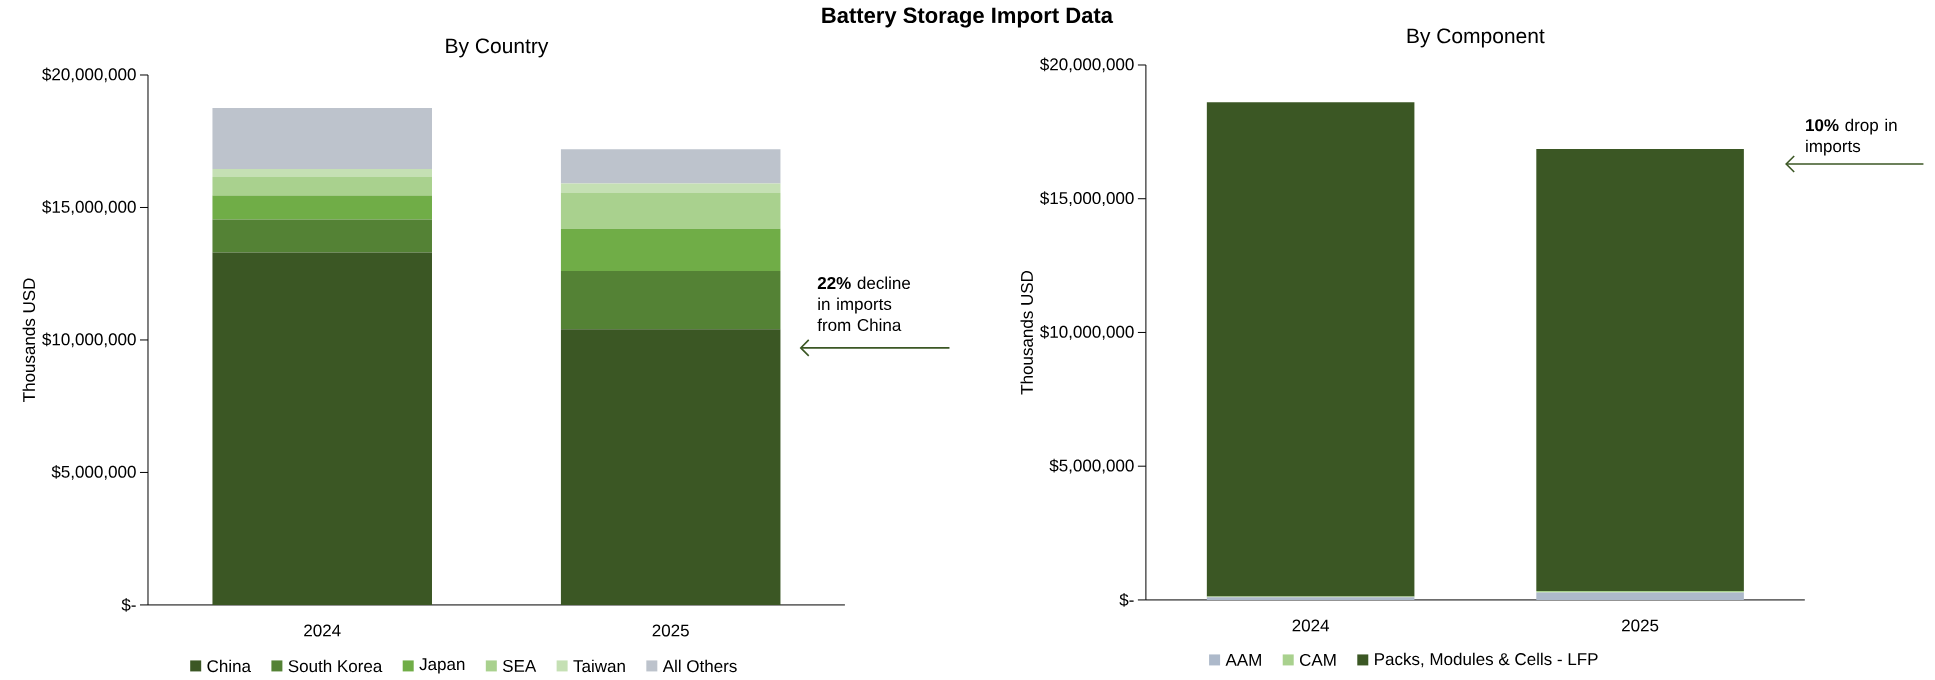 The image size is (1935, 680). What do you see at coordinates (864, 304) in the screenshot?
I see `annotation: 22% decline in imports from China` at bounding box center [864, 304].